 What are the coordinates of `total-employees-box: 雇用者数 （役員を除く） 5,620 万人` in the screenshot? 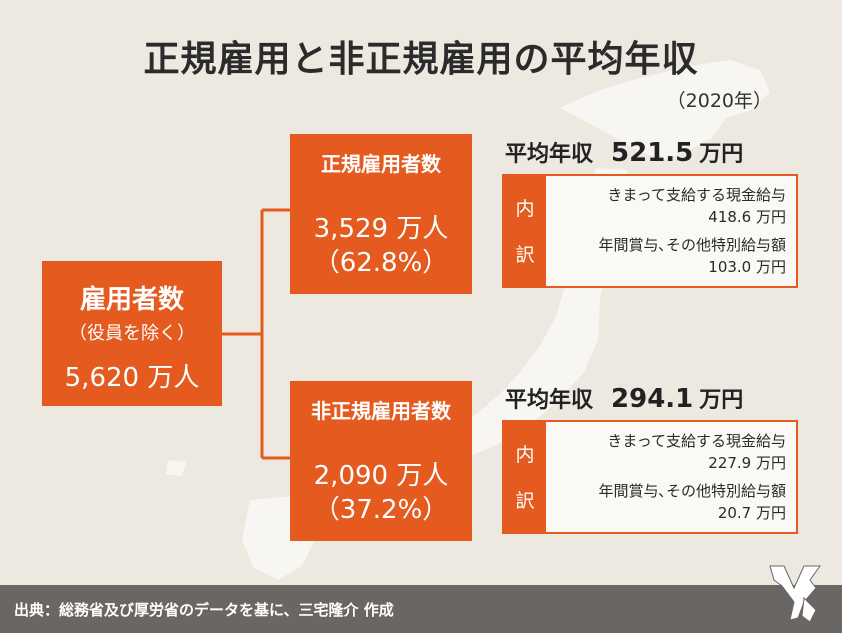 It's located at (132, 333).